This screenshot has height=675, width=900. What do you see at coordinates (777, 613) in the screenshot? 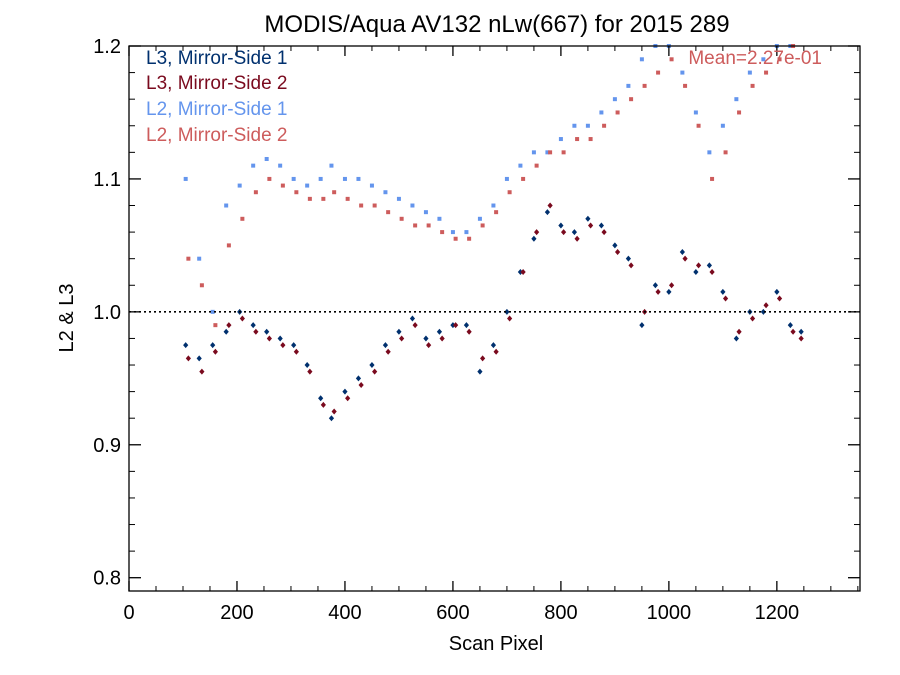
I see `x-tick-label: 1200` at bounding box center [777, 613].